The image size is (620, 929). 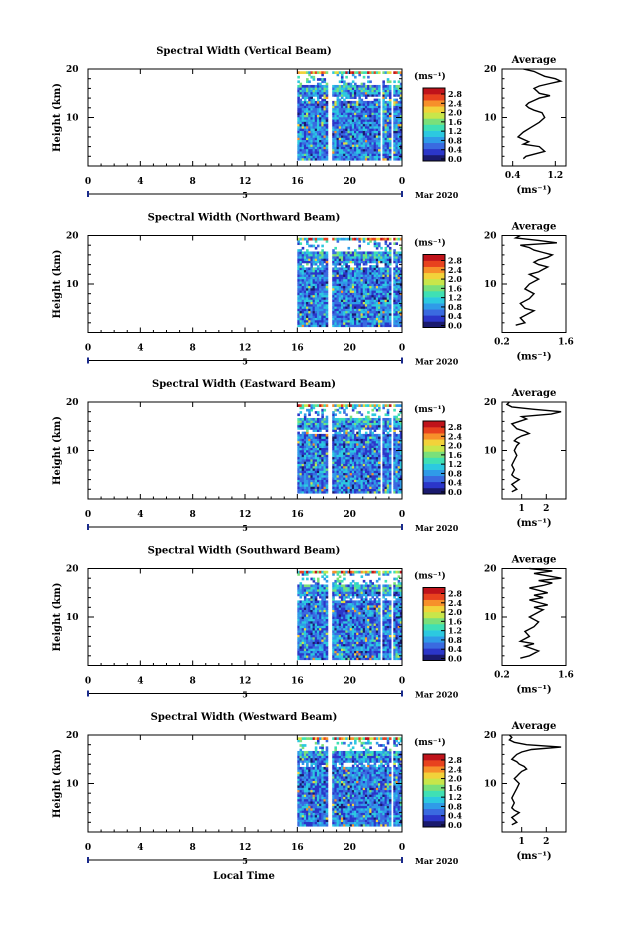 What do you see at coordinates (533, 190) in the screenshot?
I see `average-x-label: (ms⁻¹)` at bounding box center [533, 190].